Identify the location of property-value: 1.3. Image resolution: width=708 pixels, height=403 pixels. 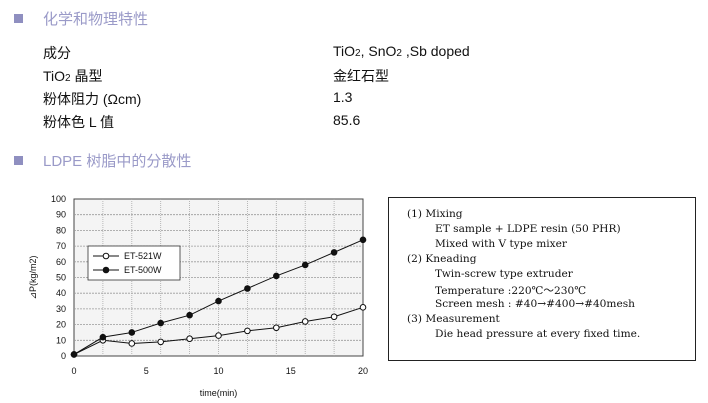
(343, 97).